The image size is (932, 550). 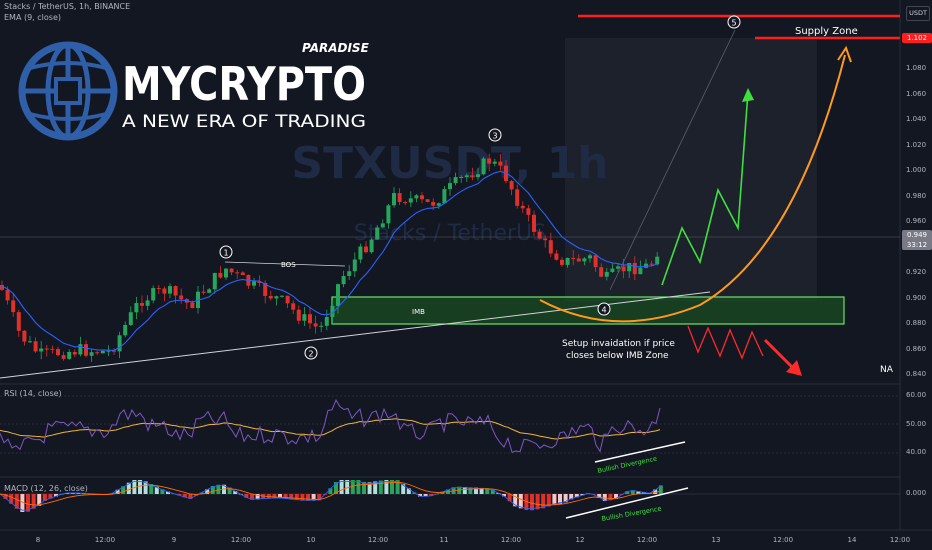 What do you see at coordinates (916, 272) in the screenshot?
I see `price-tick-label: 0.920` at bounding box center [916, 272].